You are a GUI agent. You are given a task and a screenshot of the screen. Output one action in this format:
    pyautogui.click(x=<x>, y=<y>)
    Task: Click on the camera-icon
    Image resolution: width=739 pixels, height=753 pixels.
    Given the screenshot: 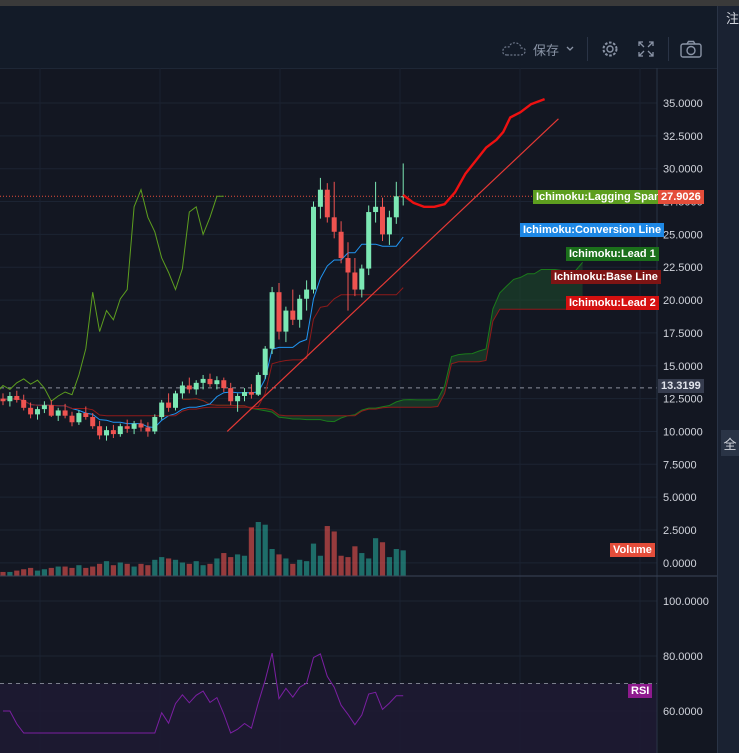 What is the action you would take?
    pyautogui.click(x=691, y=49)
    